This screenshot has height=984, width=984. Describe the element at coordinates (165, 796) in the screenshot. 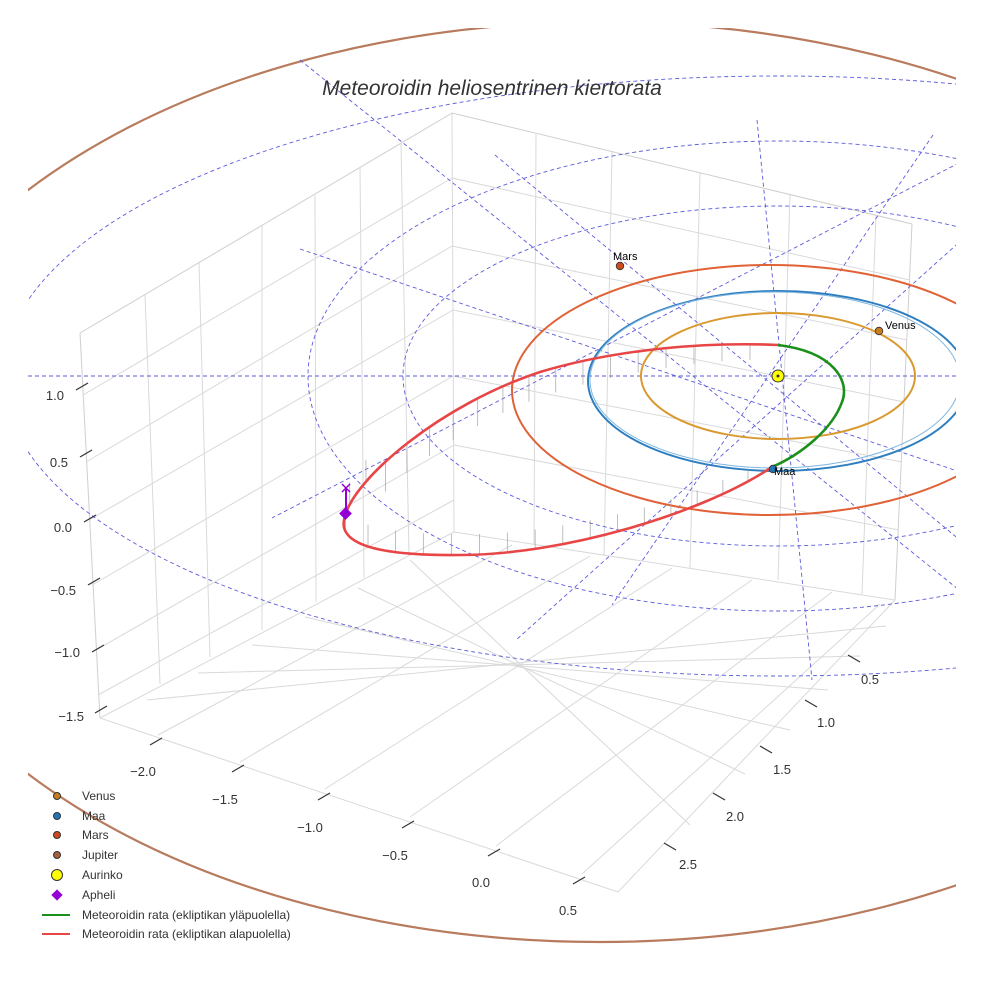

I see `legend-item: Venus` at that location.